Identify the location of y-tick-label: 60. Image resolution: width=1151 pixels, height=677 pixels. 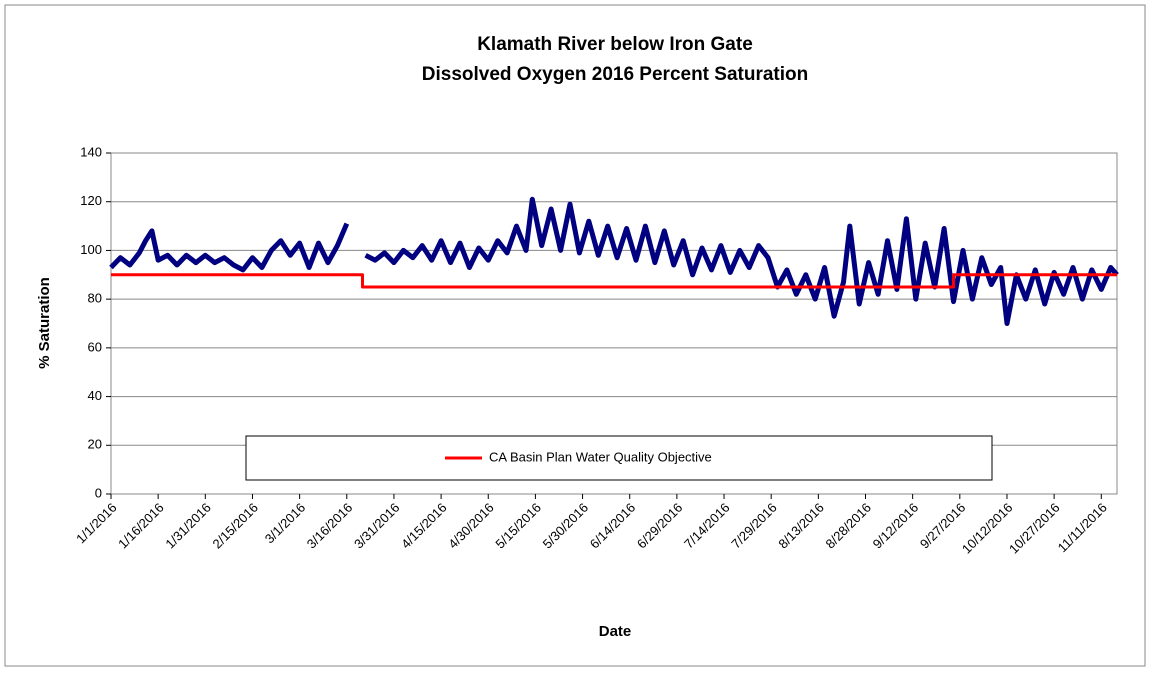
(95, 346).